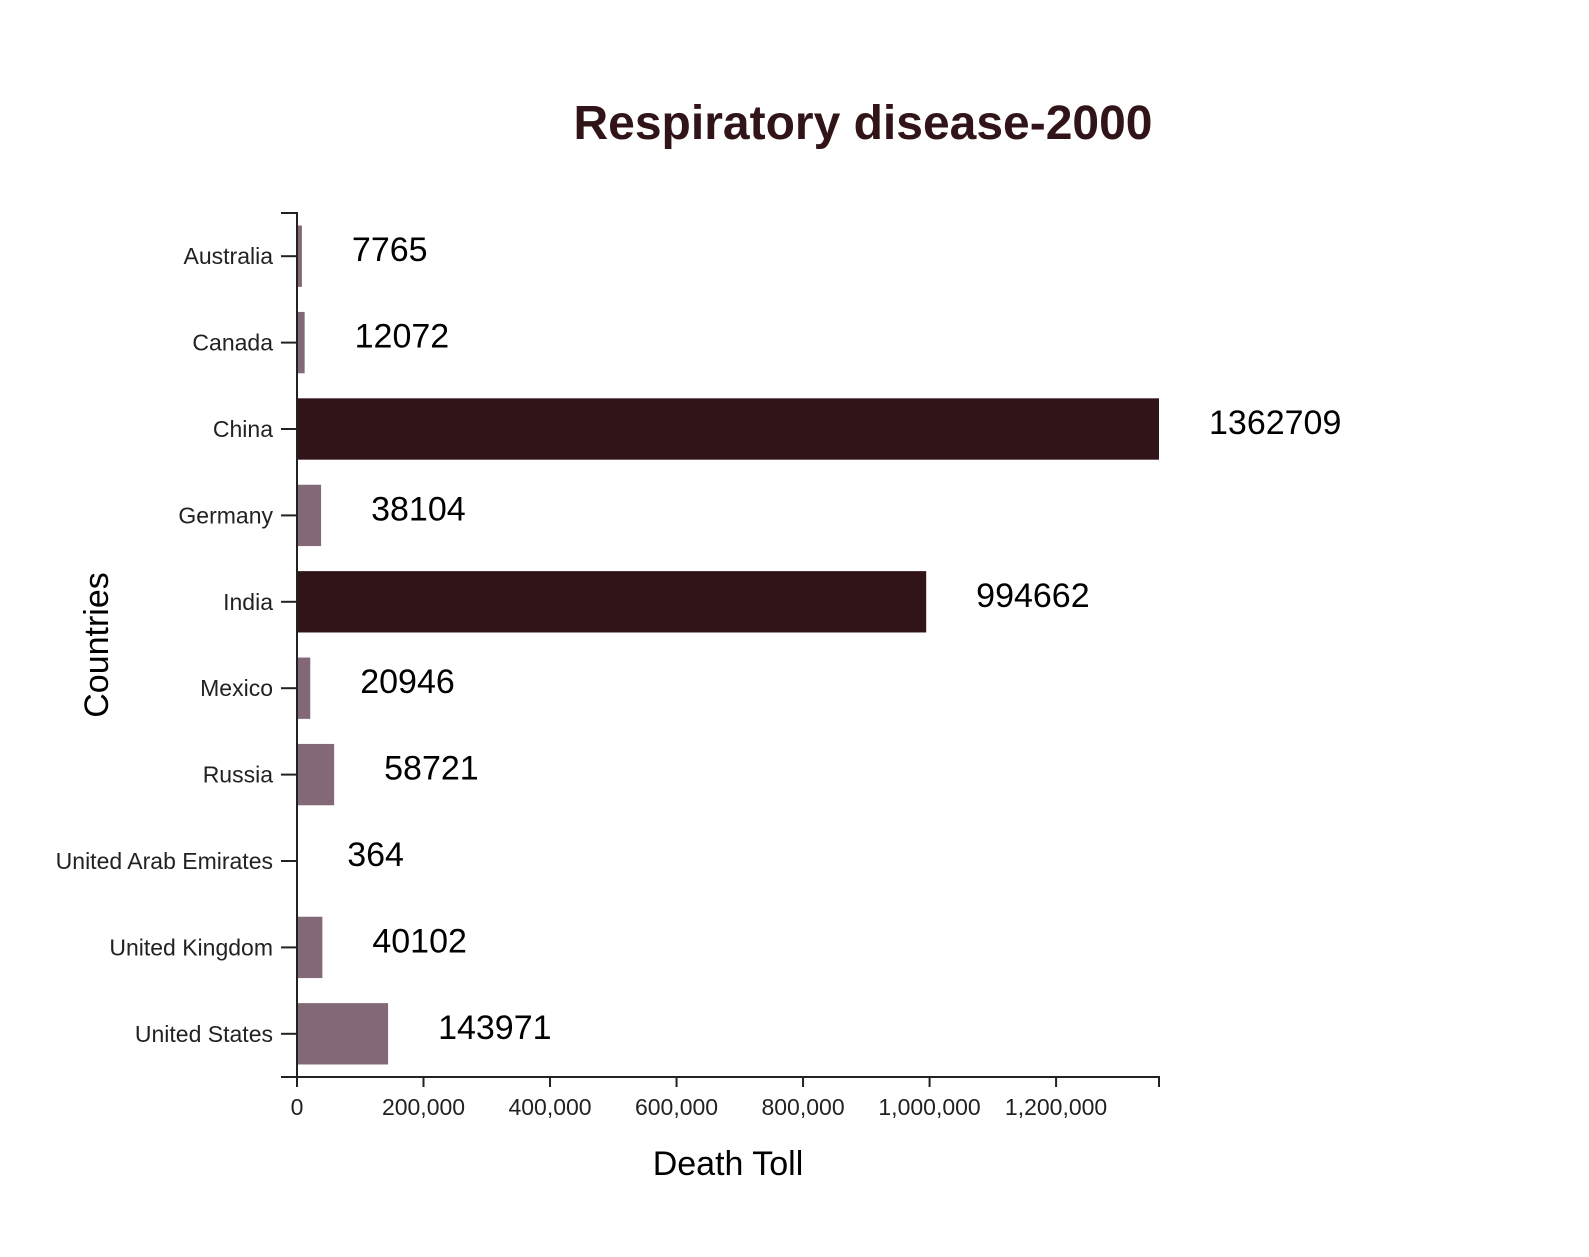 This screenshot has width=1589, height=1257. What do you see at coordinates (191, 947) in the screenshot?
I see `y-tick-label: United Kingdom` at bounding box center [191, 947].